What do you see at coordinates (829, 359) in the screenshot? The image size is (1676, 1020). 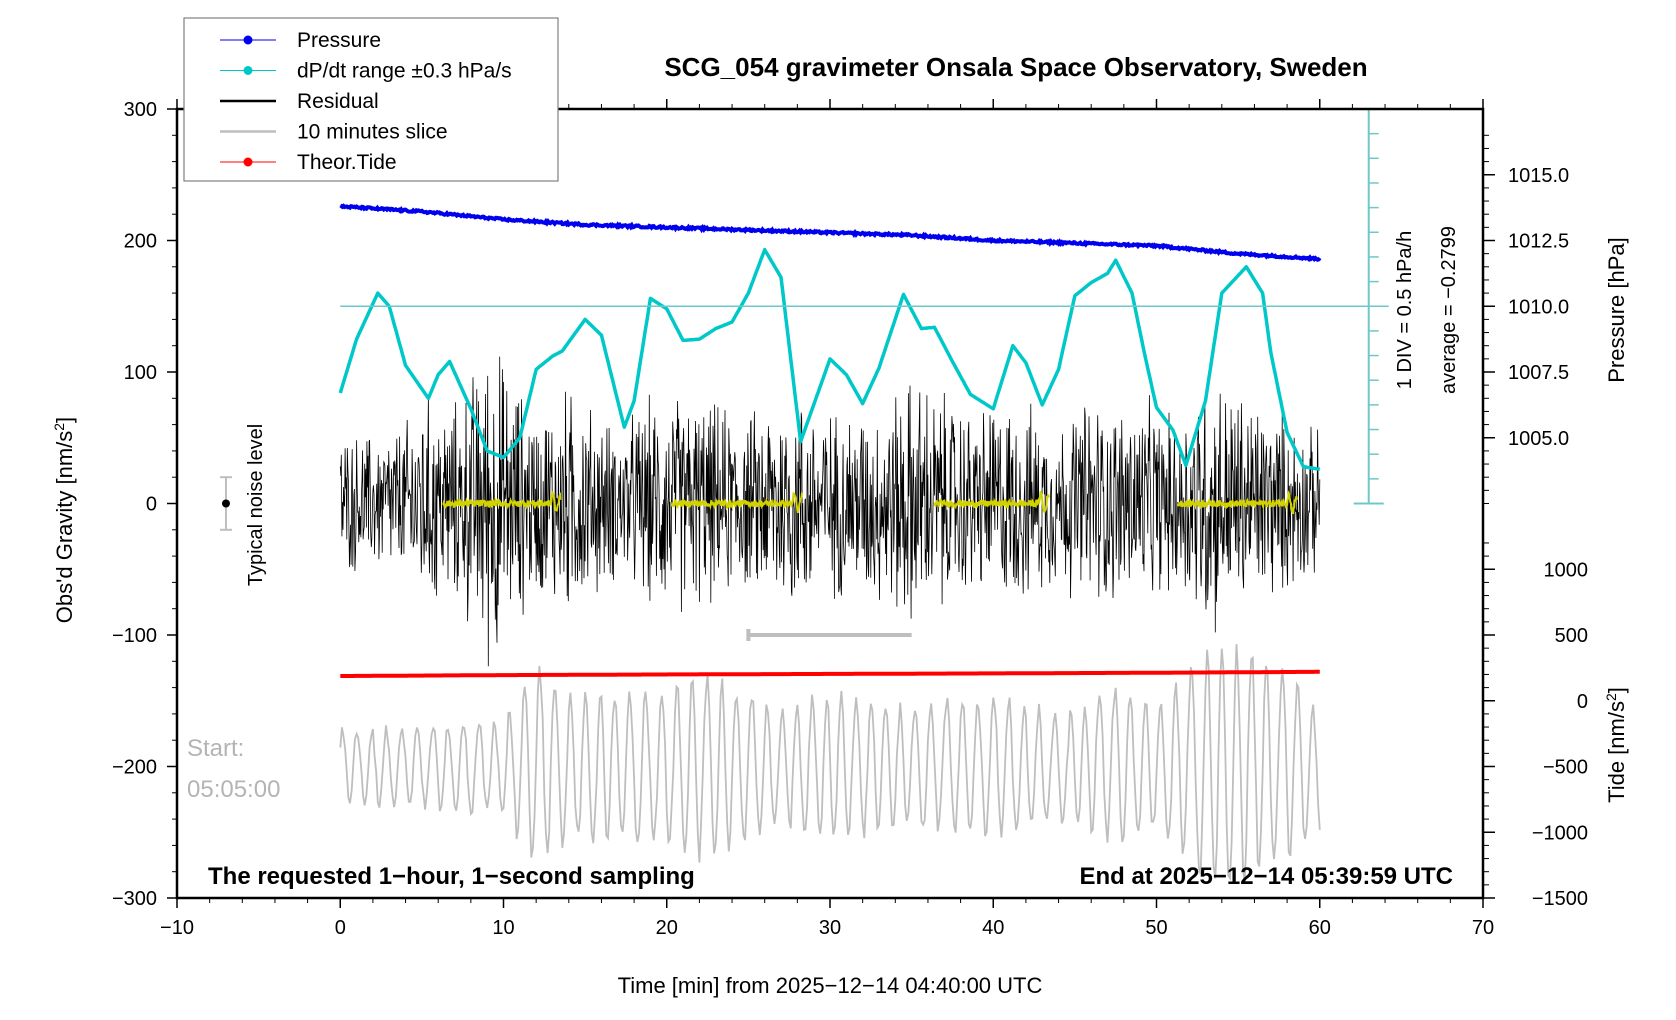 I see `dpdt-line` at bounding box center [829, 359].